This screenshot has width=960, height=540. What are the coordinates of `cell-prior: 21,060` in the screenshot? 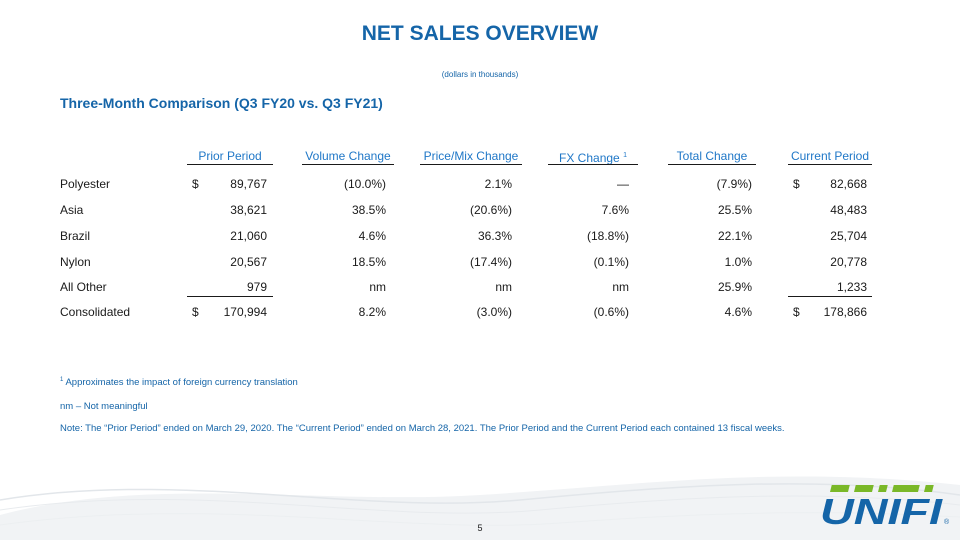 It's located at (248, 236).